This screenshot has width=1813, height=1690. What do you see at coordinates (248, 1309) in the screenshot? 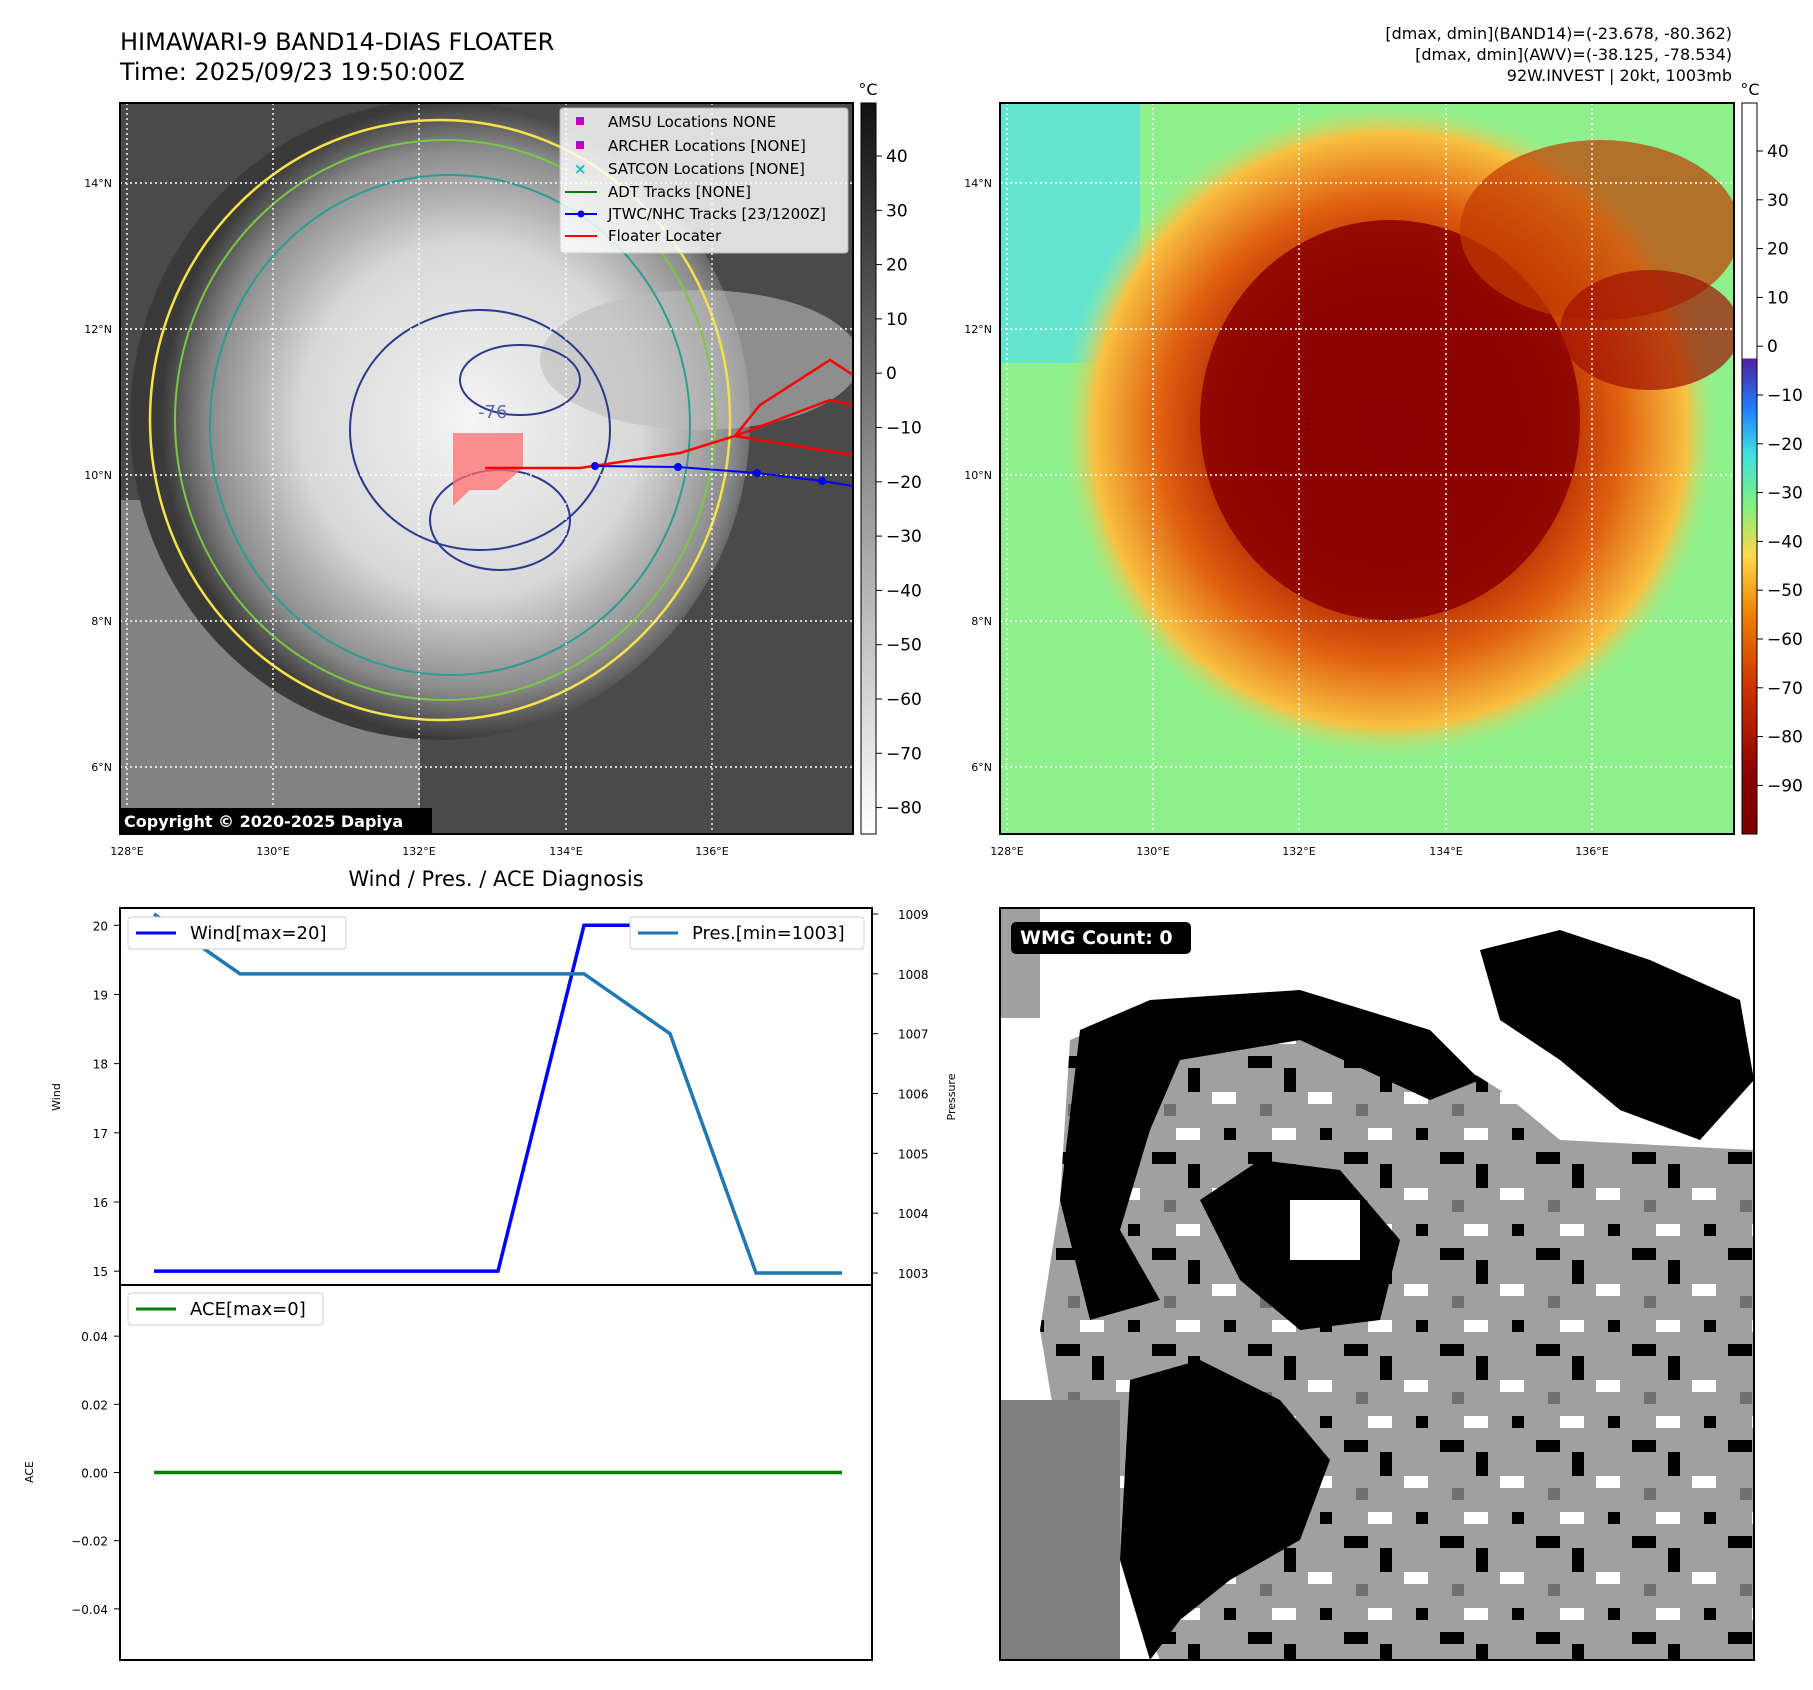
I see `ace-legend-label: ACE[max=0]` at bounding box center [248, 1309].